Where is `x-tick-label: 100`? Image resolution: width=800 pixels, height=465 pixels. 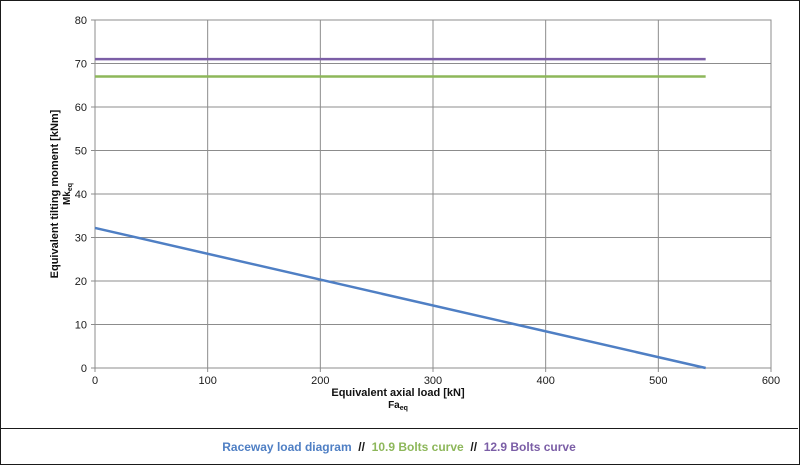 x-tick-label: 100 is located at coordinates (207, 381).